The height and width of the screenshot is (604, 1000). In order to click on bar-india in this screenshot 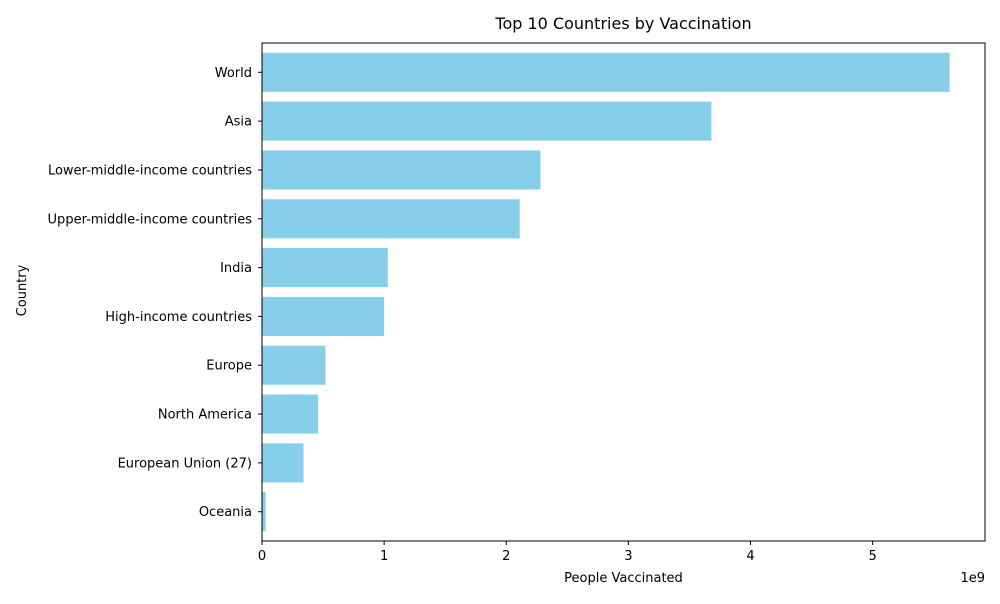, I will do `click(325, 268)`.